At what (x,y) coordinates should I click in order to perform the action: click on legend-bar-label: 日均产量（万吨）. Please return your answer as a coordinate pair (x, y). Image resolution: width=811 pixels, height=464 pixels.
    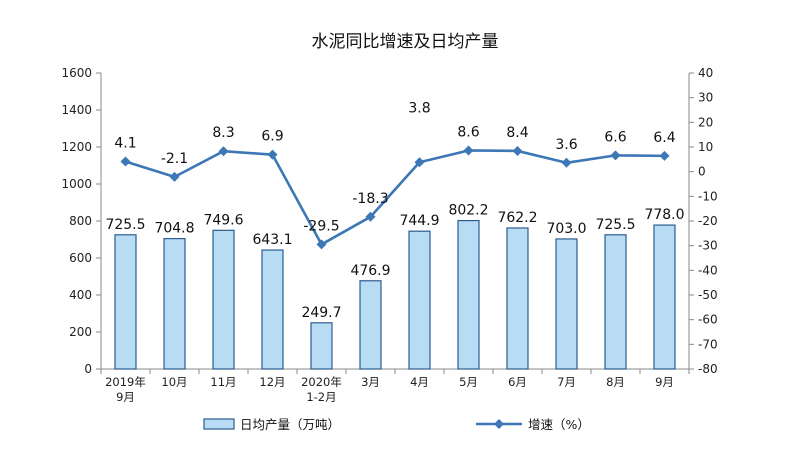
    Looking at the image, I should click on (290, 424).